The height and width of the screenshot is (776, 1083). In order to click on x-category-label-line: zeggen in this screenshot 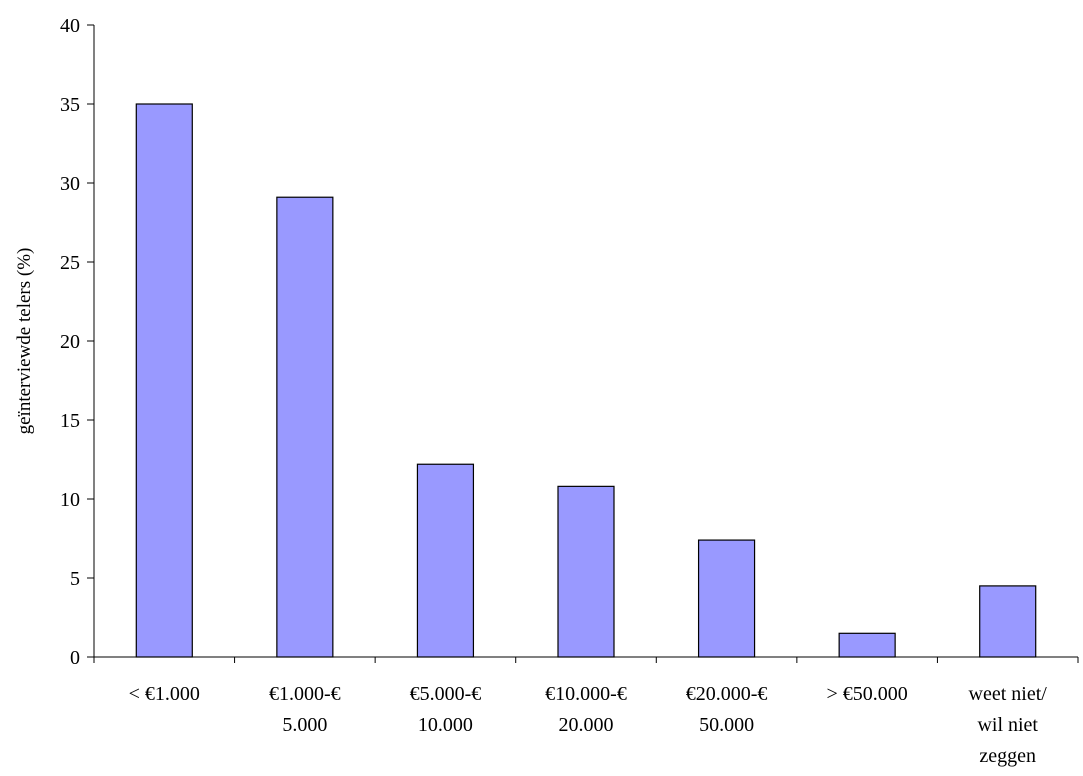, I will do `click(1007, 756)`.